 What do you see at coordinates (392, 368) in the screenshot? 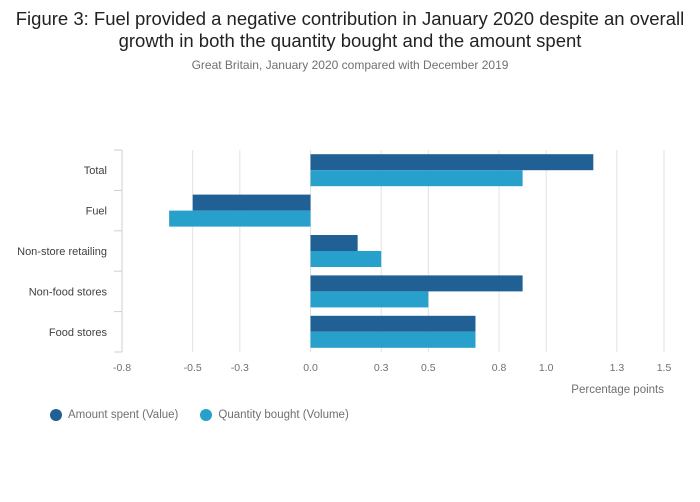
I see `x-tick-labels: -0.8 -0.5 -0.3 0.0 0.3 0.5 0.8 1.0 1.3 1.5` at bounding box center [392, 368].